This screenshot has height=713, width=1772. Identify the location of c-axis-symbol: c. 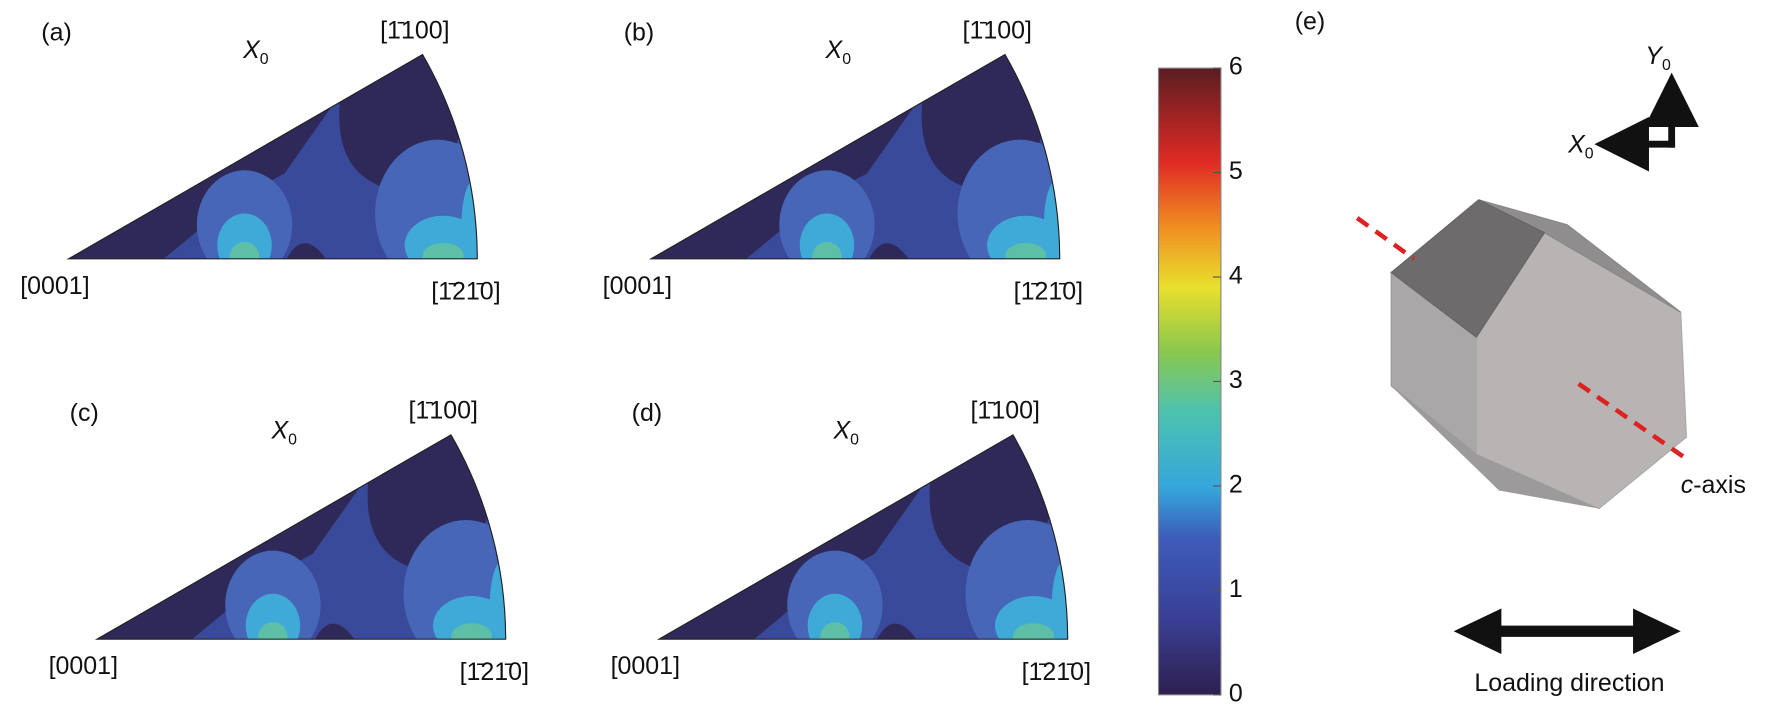
(1687, 485).